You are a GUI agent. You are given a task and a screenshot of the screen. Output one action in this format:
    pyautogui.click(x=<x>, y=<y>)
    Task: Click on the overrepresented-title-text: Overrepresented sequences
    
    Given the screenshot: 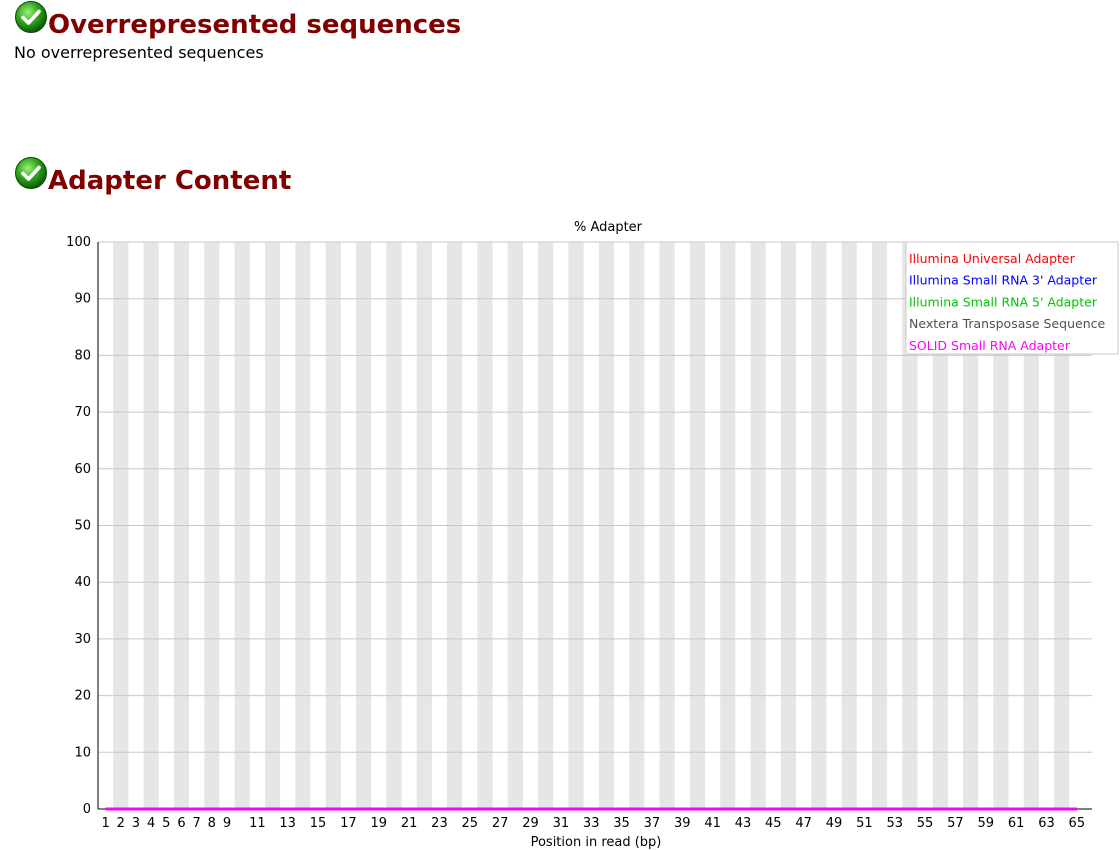 What is the action you would take?
    pyautogui.click(x=255, y=25)
    